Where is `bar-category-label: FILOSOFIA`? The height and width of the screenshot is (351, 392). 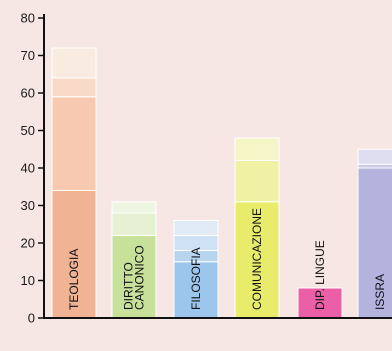 bar-category-label: FILOSOFIA is located at coordinates (196, 278).